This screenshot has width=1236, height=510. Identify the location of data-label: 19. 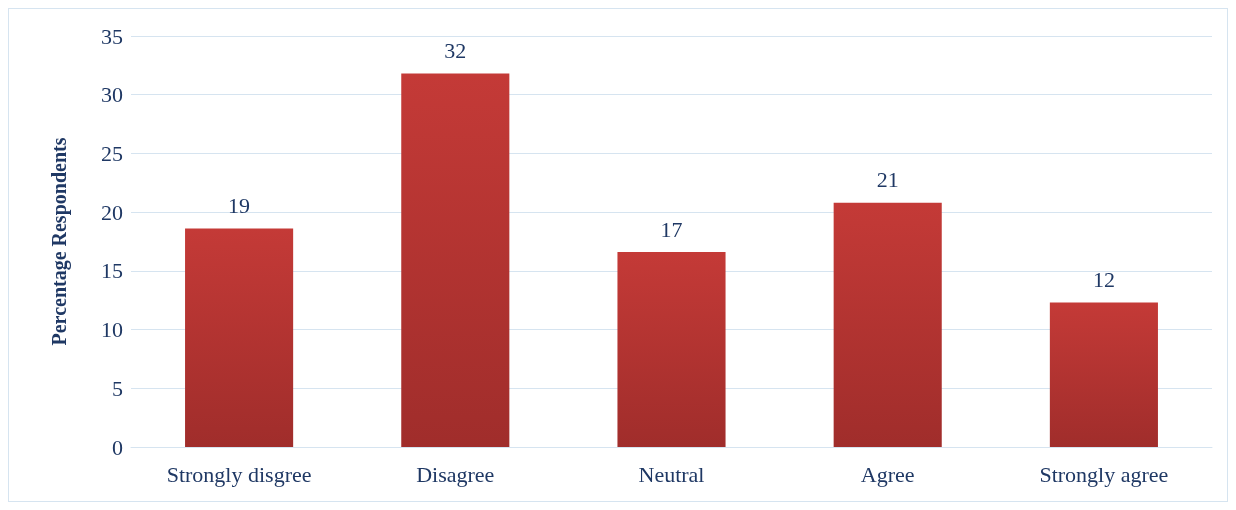
(239, 206).